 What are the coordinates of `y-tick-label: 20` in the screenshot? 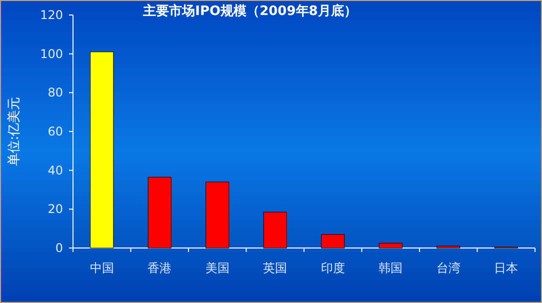 It's located at (55, 209).